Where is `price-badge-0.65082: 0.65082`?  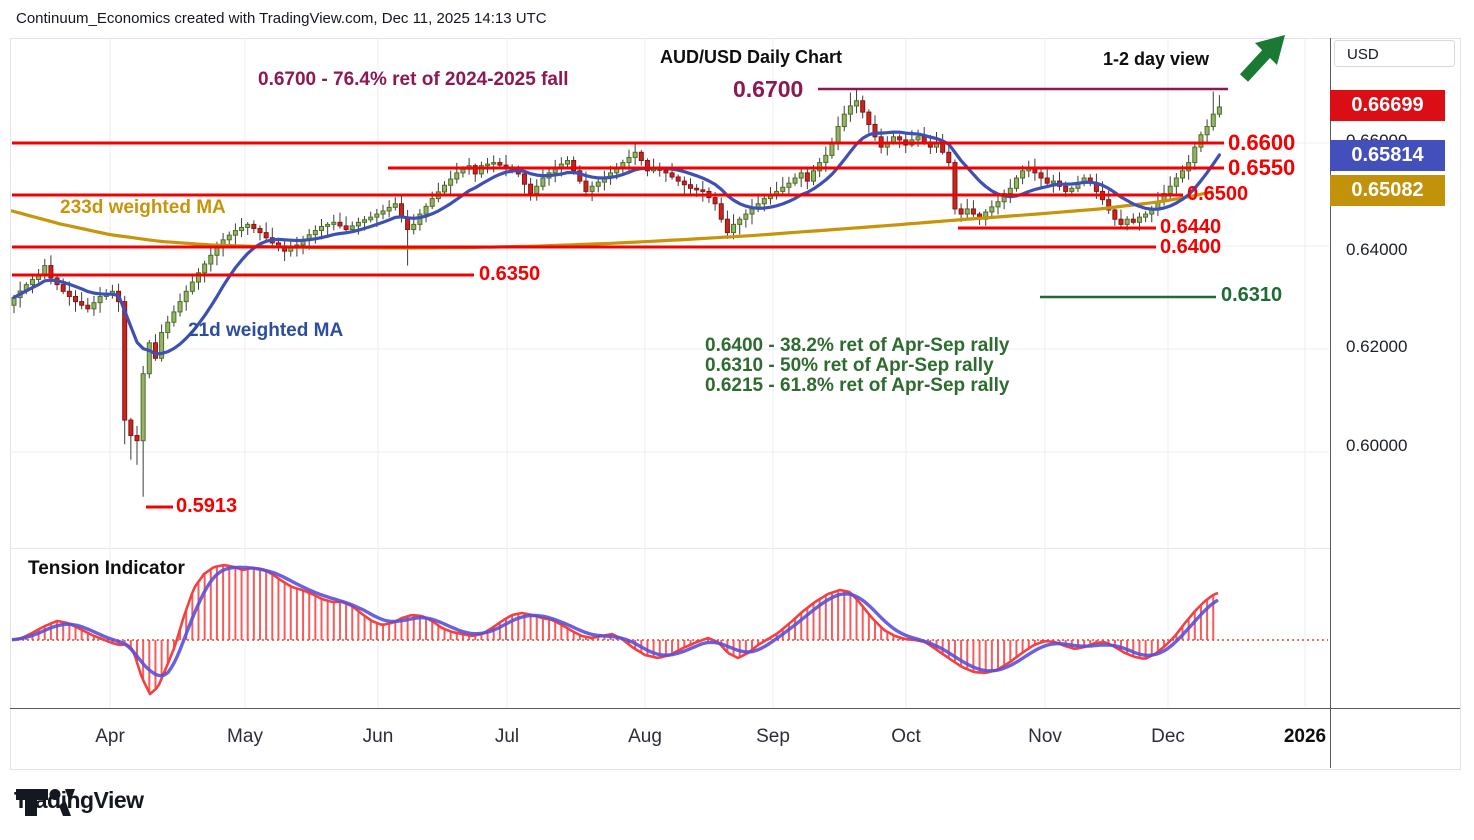 price-badge-0.65082: 0.65082 is located at coordinates (1387, 190).